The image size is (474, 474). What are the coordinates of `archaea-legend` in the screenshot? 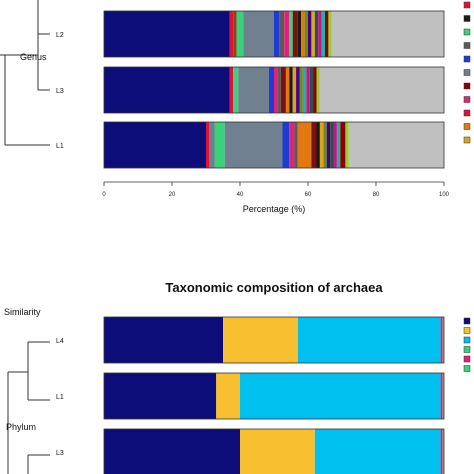 It's located at (467, 345).